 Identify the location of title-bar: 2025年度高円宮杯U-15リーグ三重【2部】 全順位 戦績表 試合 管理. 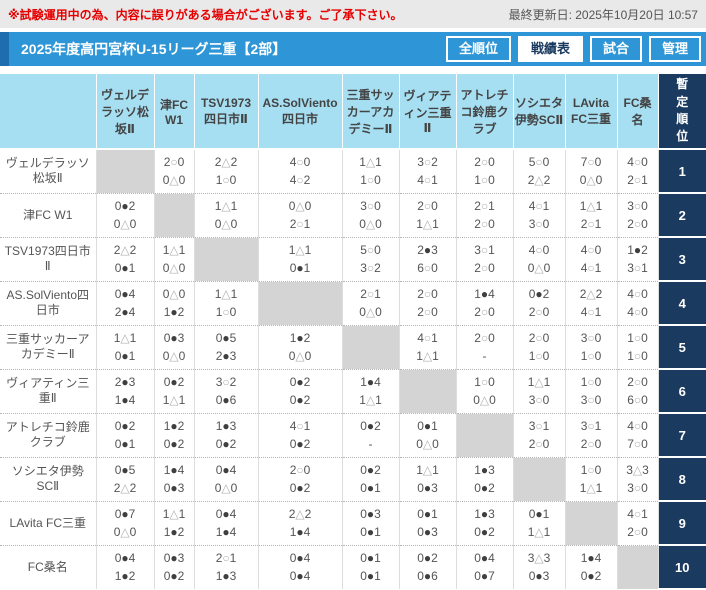
(353, 49).